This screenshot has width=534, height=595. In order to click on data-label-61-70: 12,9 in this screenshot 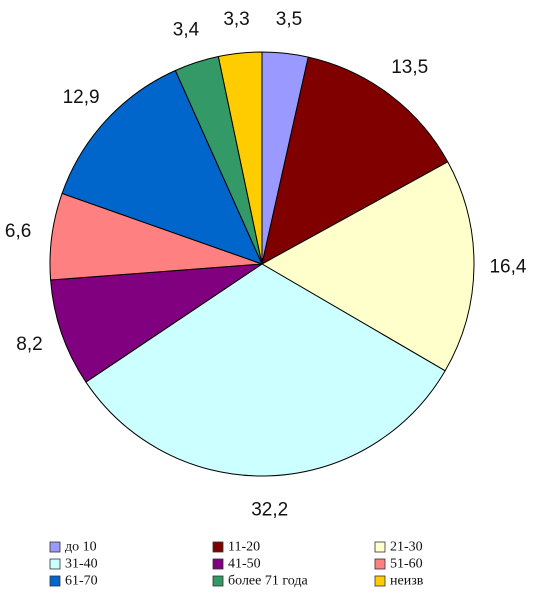, I will do `click(81, 97)`.